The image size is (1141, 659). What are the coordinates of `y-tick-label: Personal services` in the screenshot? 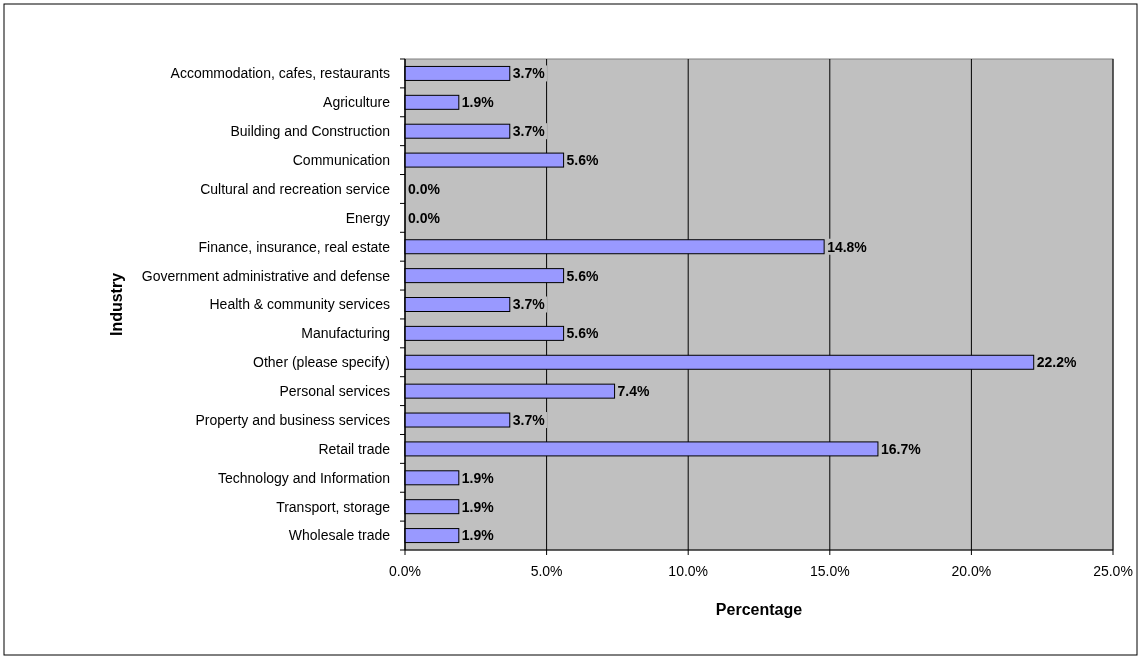 It's located at (334, 391).